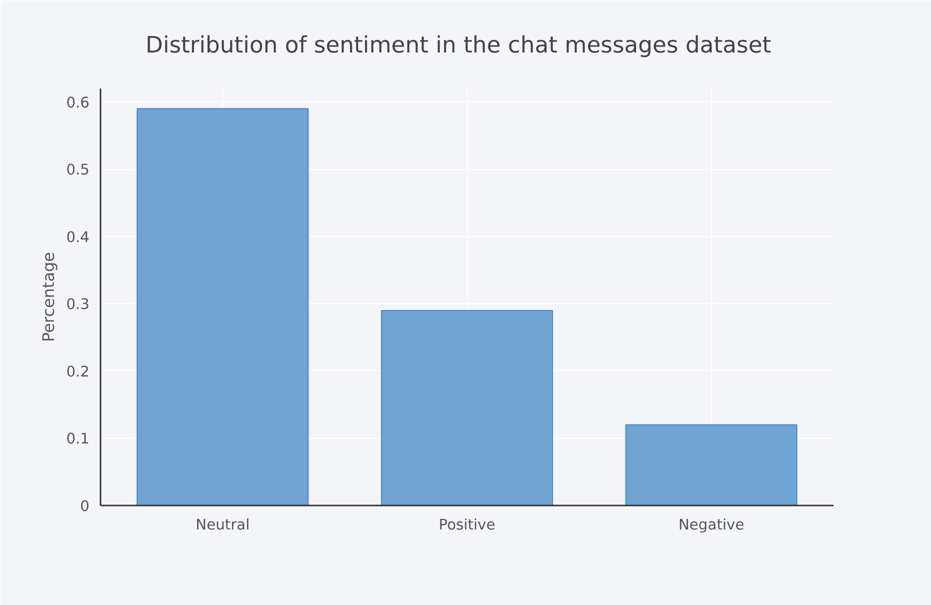 This screenshot has height=605, width=931. What do you see at coordinates (78, 439) in the screenshot?
I see `y-tick-label: 0.1` at bounding box center [78, 439].